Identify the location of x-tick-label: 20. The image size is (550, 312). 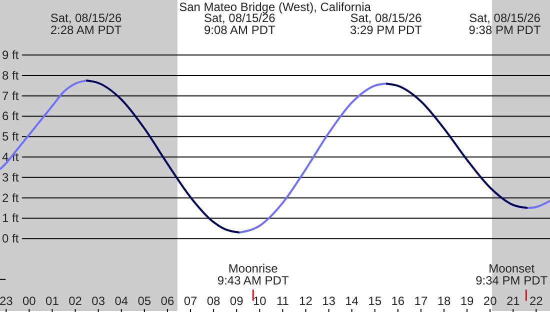
(490, 301).